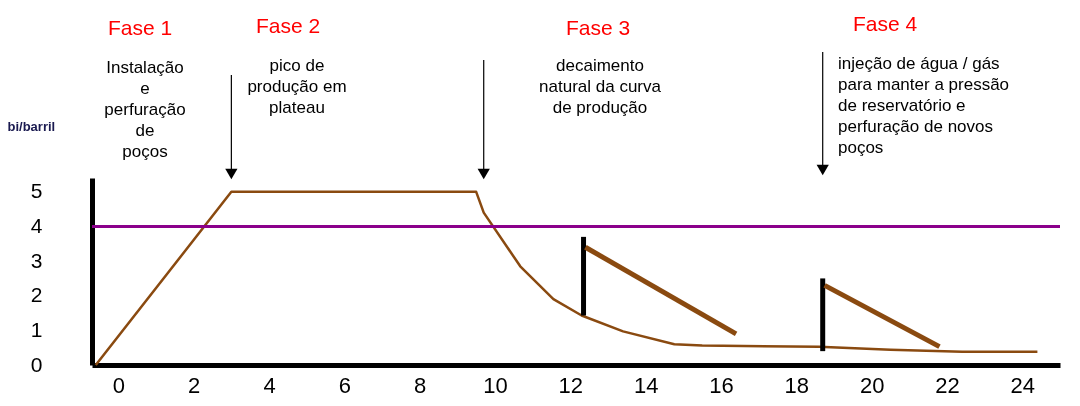 The height and width of the screenshot is (406, 1080). I want to click on y-tick-label: 4, so click(36, 225).